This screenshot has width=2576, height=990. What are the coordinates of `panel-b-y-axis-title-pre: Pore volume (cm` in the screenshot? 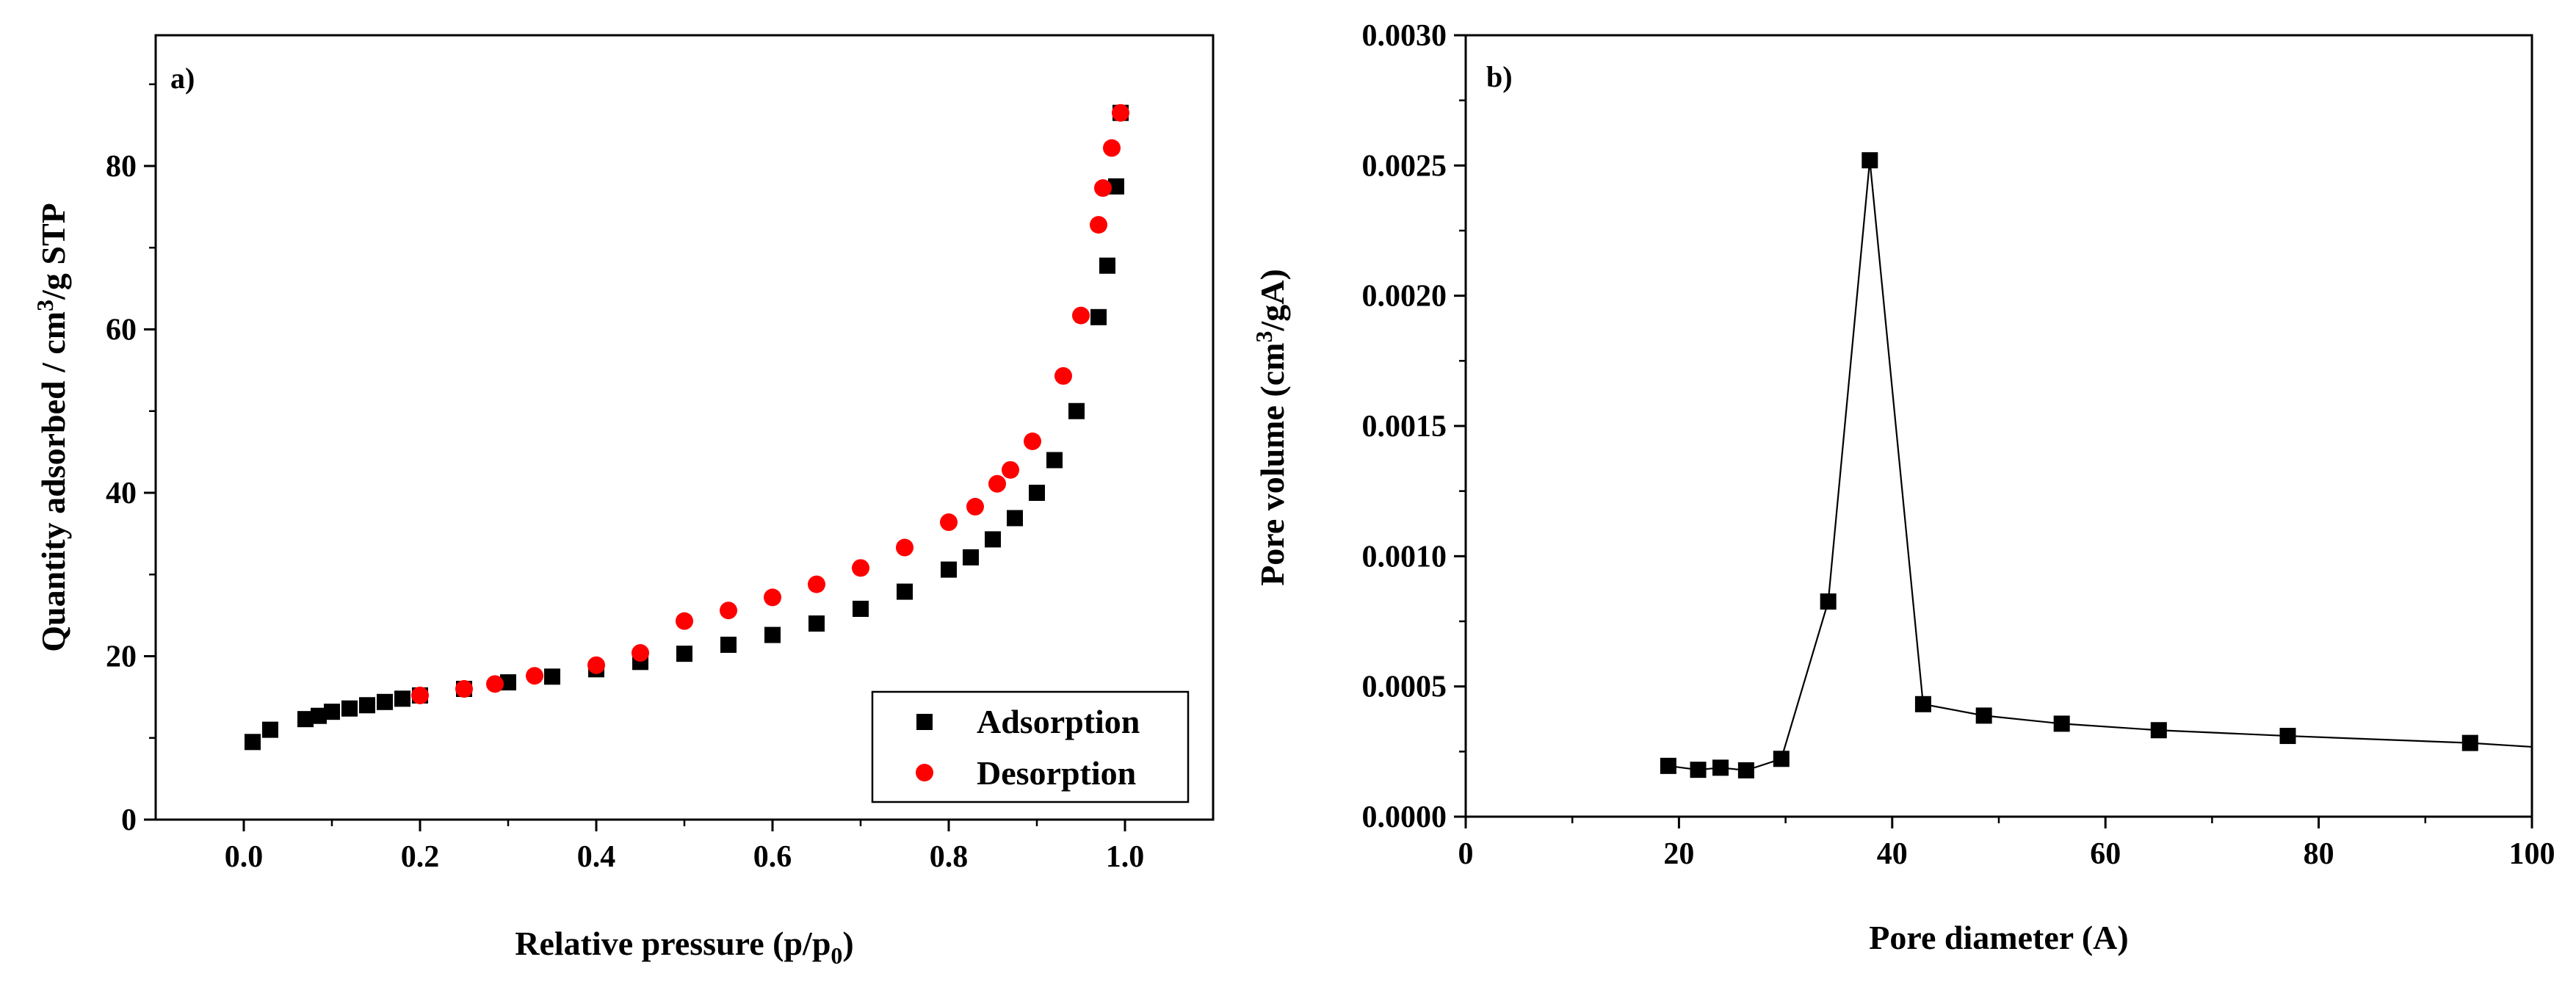 It's located at (1272, 465).